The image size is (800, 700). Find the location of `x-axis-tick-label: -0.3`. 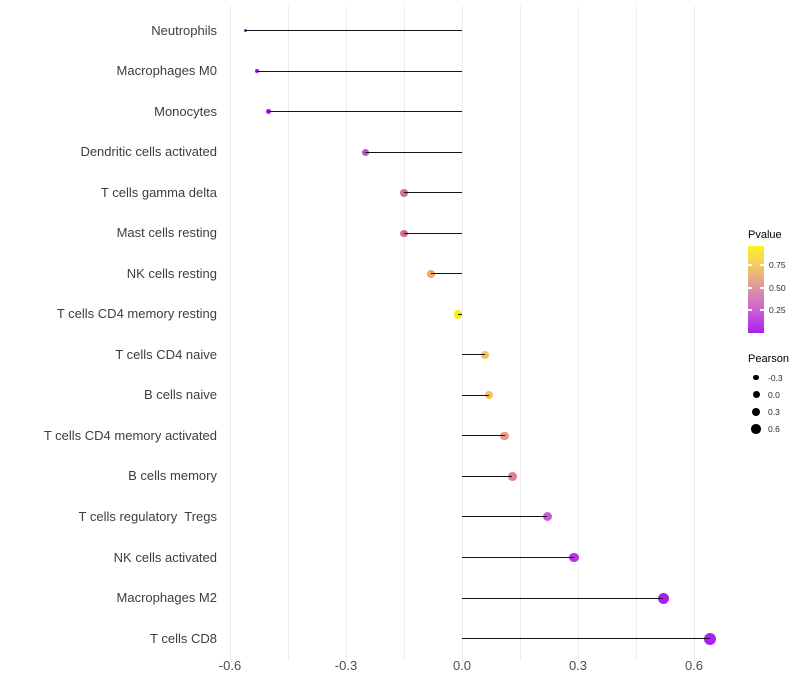

x-axis-tick-label: -0.3 is located at coordinates (346, 665).